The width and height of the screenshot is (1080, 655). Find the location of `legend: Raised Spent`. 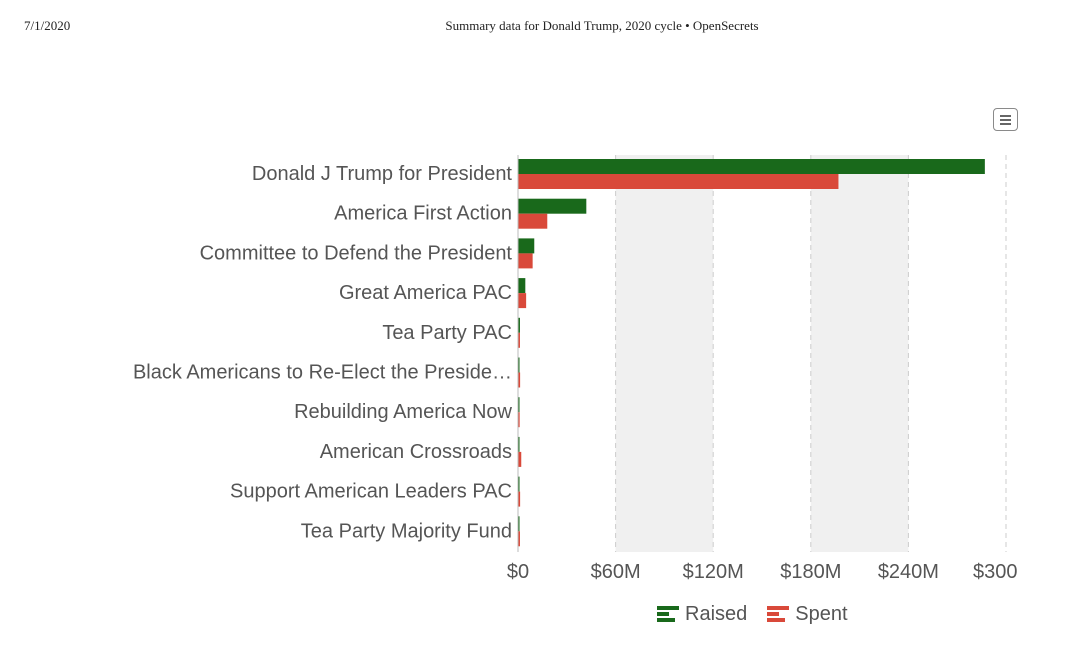

legend: Raised Spent is located at coordinates (752, 614).